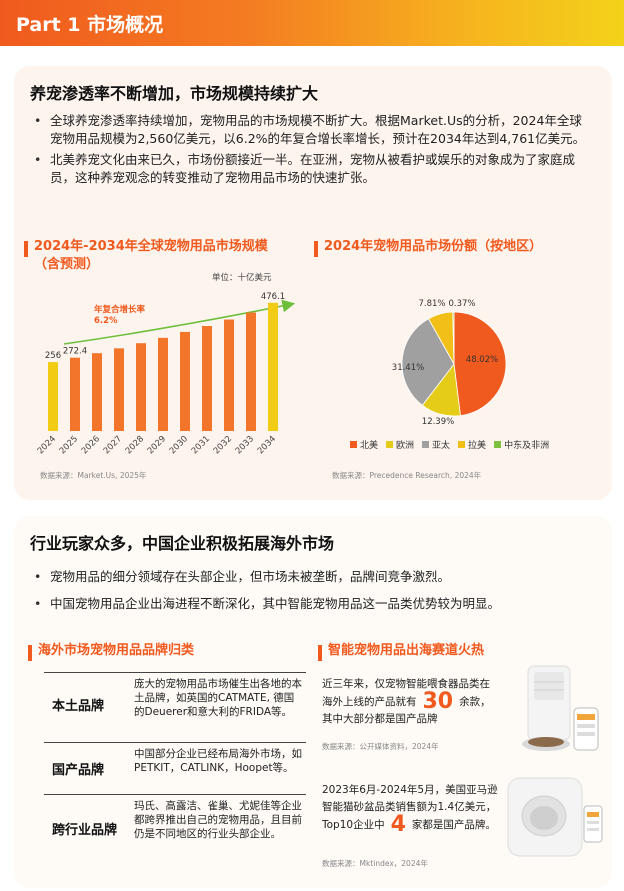 This screenshot has height=891, width=624. Describe the element at coordinates (438, 701) in the screenshot. I see `feeder-count: 30` at that location.